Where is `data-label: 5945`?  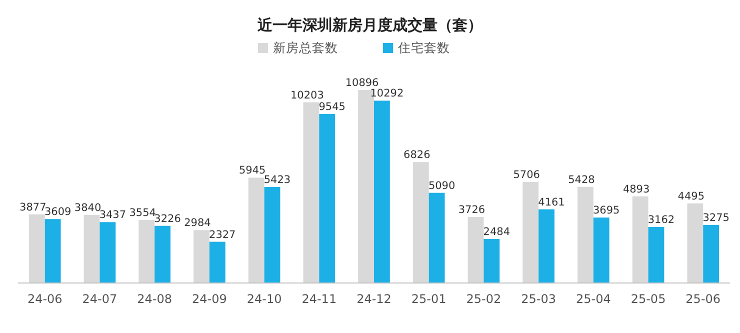
data-label: 5945 is located at coordinates (252, 170).